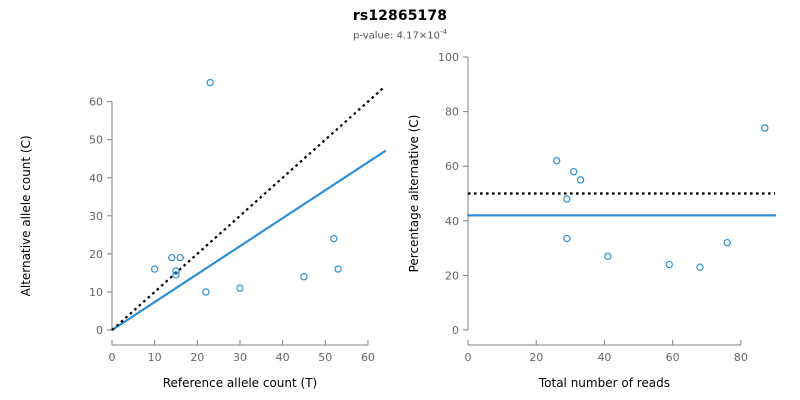 The width and height of the screenshot is (800, 400). What do you see at coordinates (448, 57) in the screenshot?
I see `y-tick-label: 100` at bounding box center [448, 57].